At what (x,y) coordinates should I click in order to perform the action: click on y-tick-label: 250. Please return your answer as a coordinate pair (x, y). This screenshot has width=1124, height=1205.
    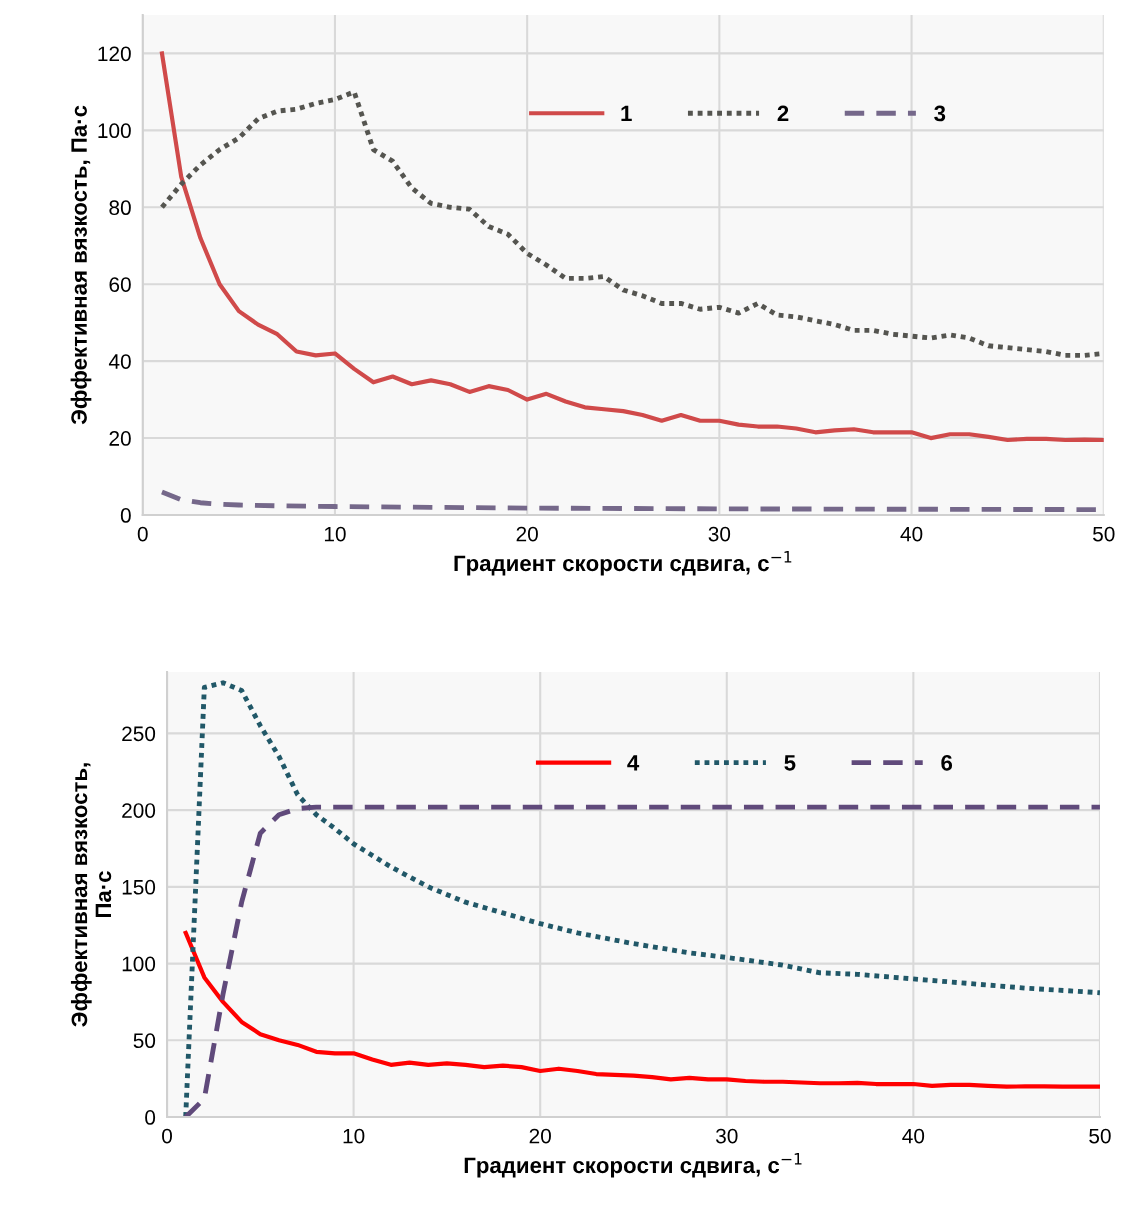
    Looking at the image, I should click on (139, 734).